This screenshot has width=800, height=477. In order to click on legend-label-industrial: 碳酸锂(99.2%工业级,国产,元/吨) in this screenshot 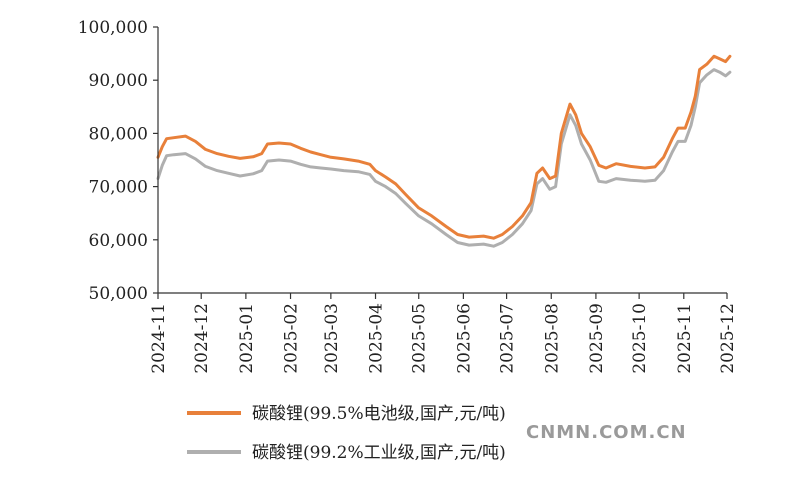, I will do `click(379, 453)`.